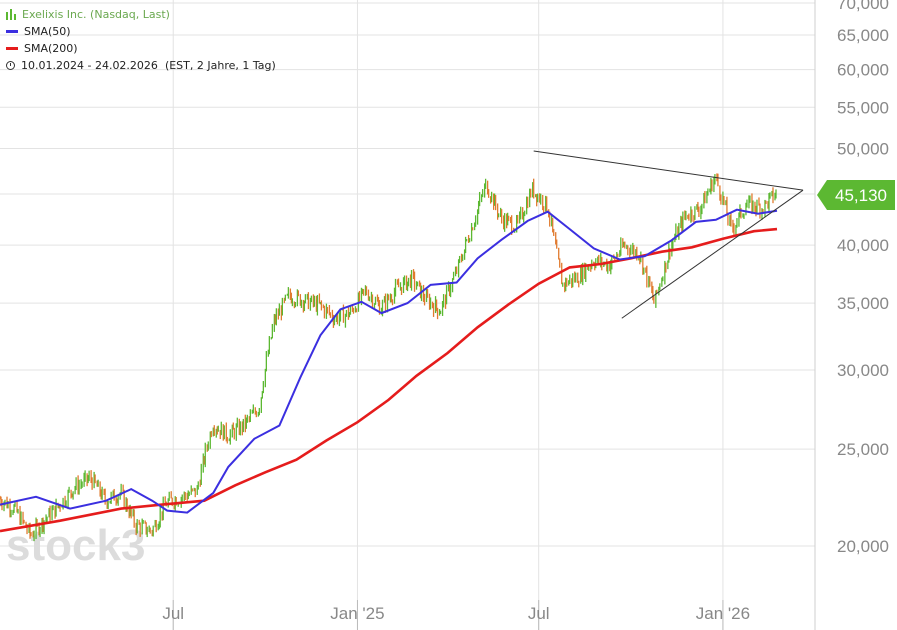 The width and height of the screenshot is (897, 630). Describe the element at coordinates (141, 48) in the screenshot. I see `legend-sma200: SMA(200)` at that location.